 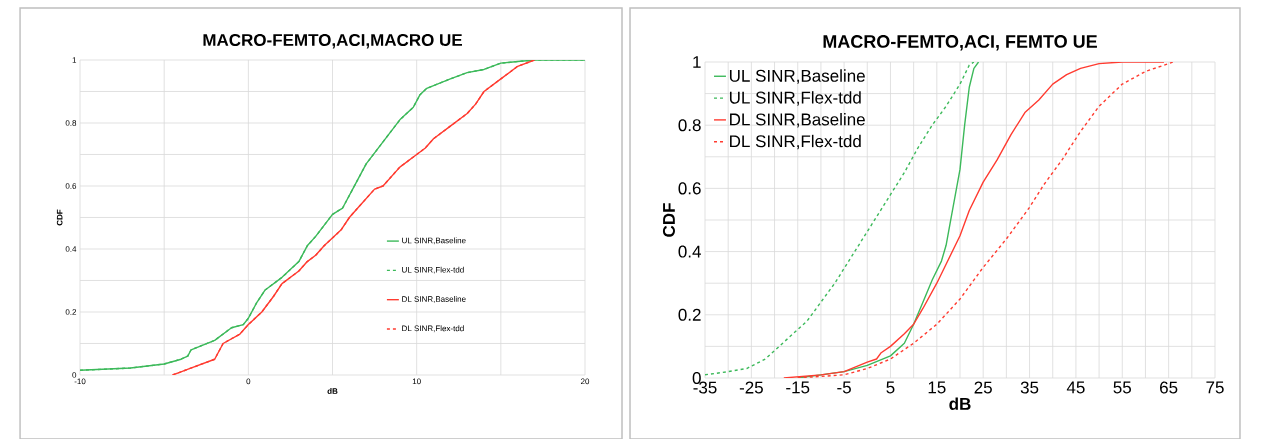 I want to click on x-tick-label: 35, so click(x=1029, y=387).